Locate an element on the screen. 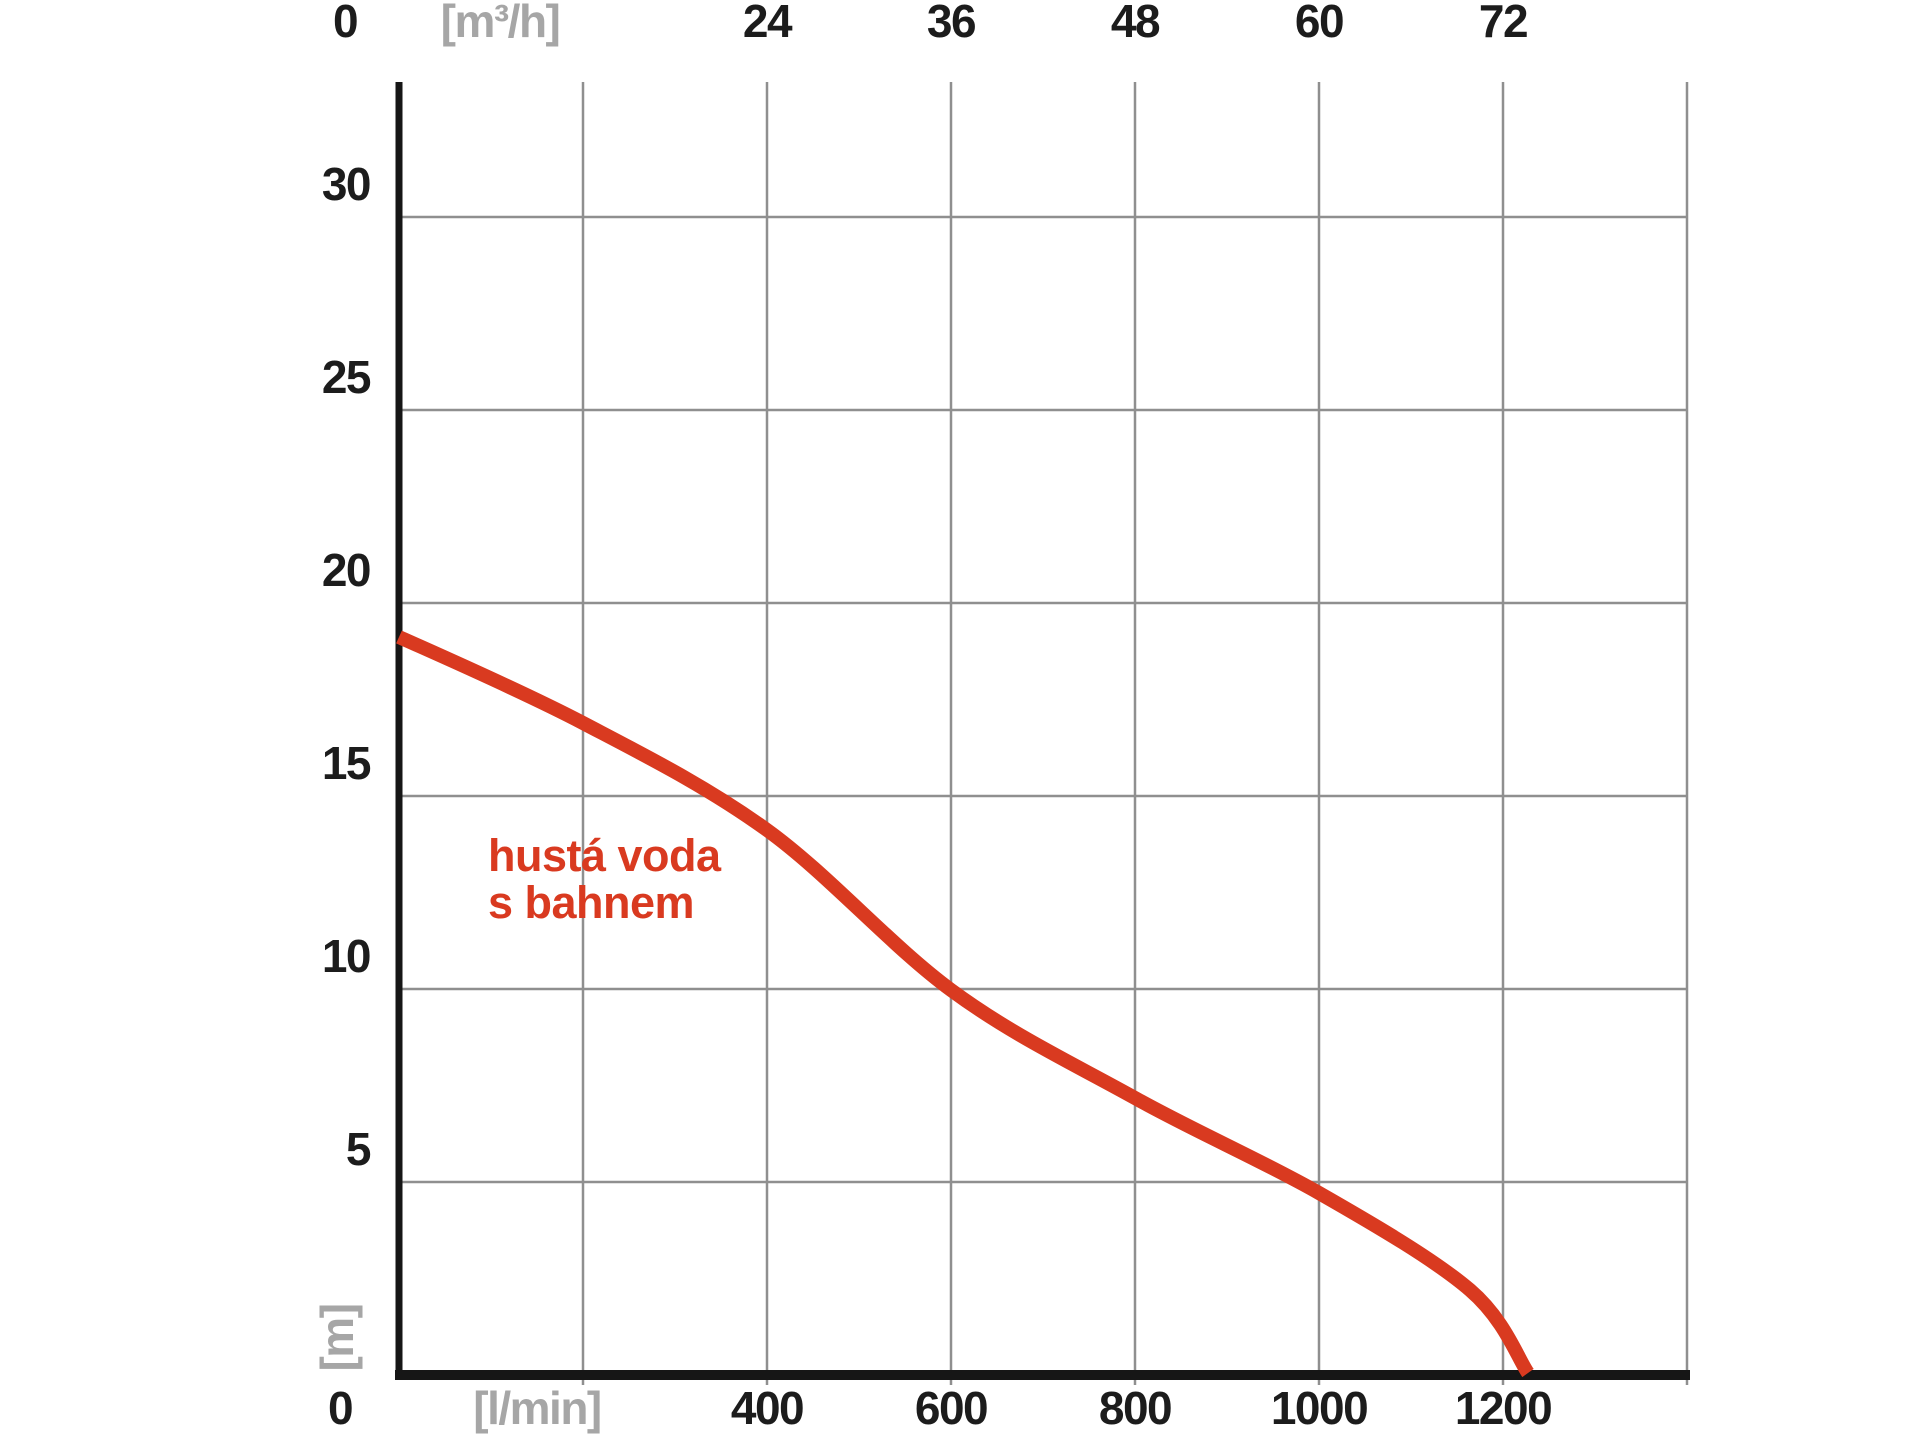 The image size is (1920, 1440). left-axis-tick: 15 is located at coordinates (346, 763).